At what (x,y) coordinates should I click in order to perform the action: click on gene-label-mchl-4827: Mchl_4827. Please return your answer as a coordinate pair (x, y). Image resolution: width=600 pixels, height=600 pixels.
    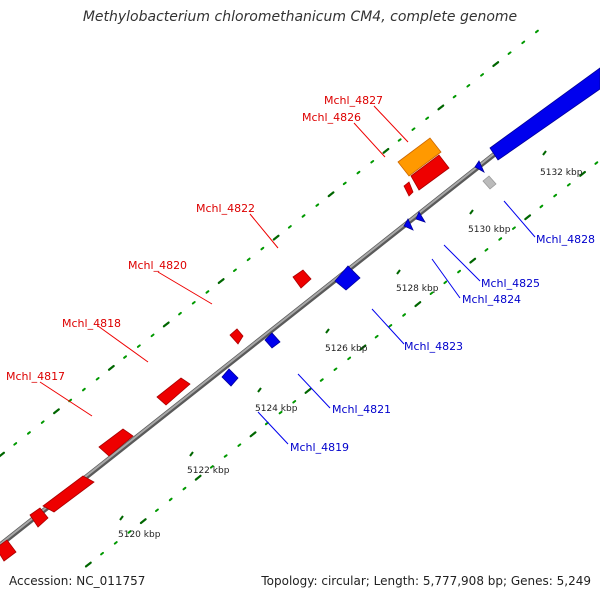
    Looking at the image, I should click on (353, 100).